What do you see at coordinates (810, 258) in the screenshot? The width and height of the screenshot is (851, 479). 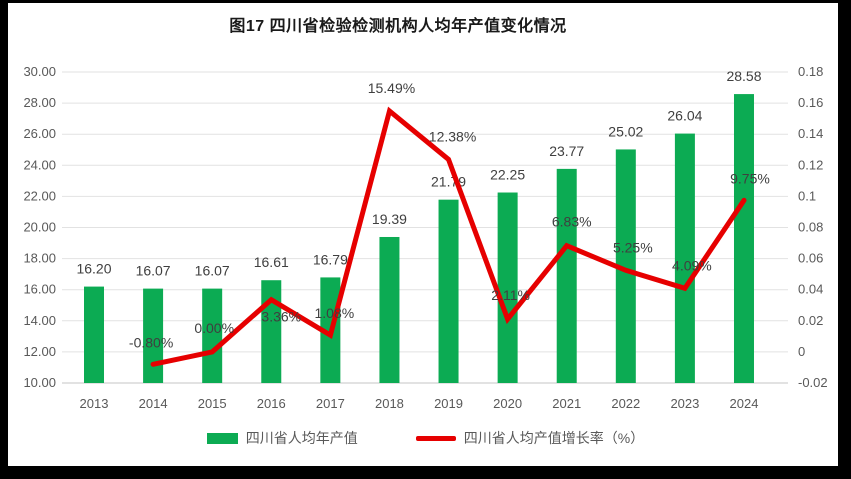 I see `y-axis-right-tick-label: 0.06` at bounding box center [810, 258].